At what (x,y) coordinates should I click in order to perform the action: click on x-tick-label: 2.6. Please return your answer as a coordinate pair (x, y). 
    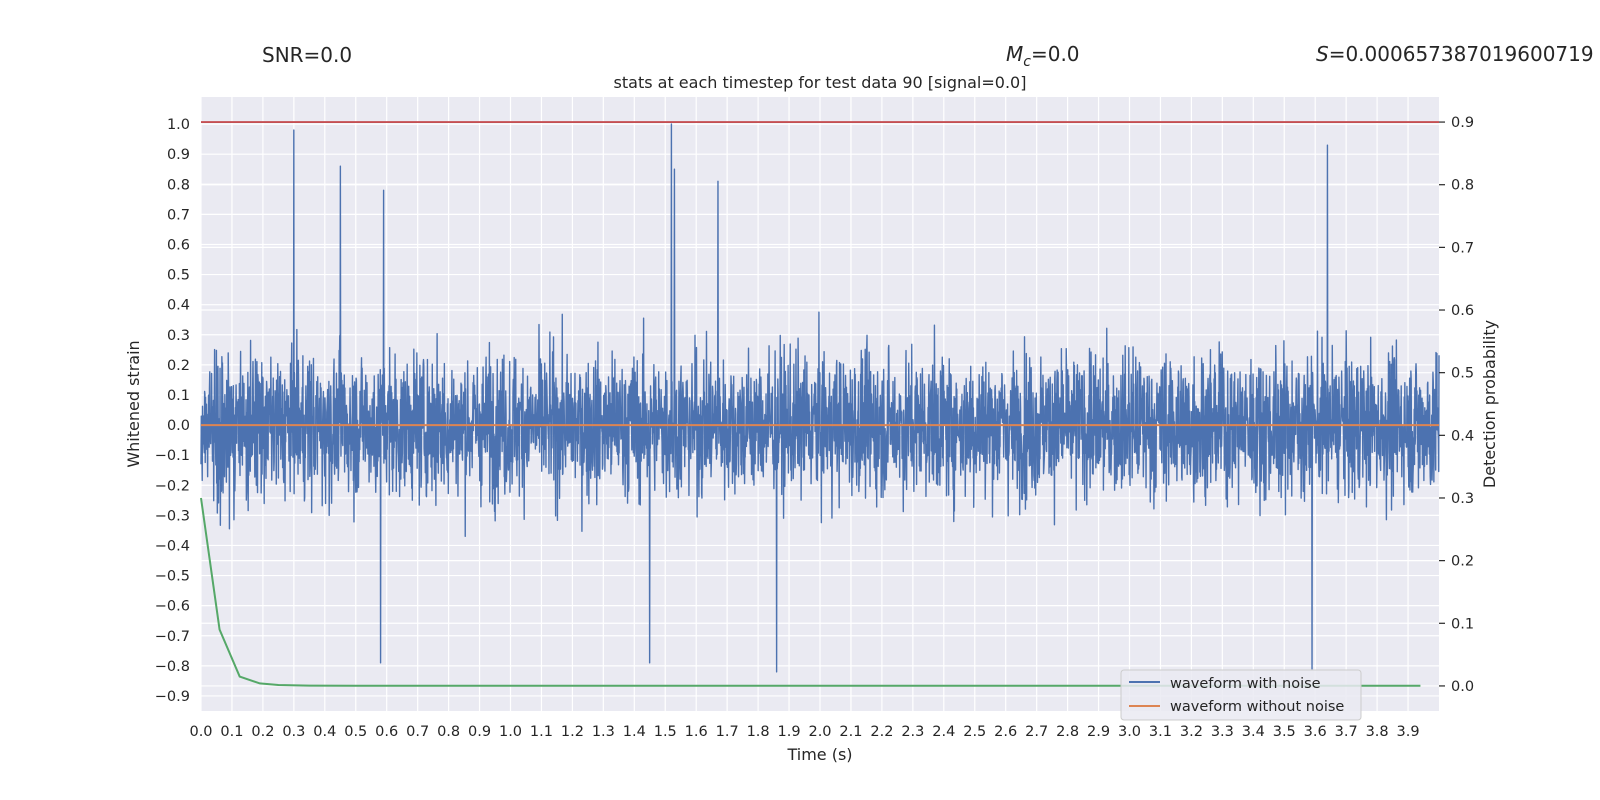
    Looking at the image, I should click on (1005, 732).